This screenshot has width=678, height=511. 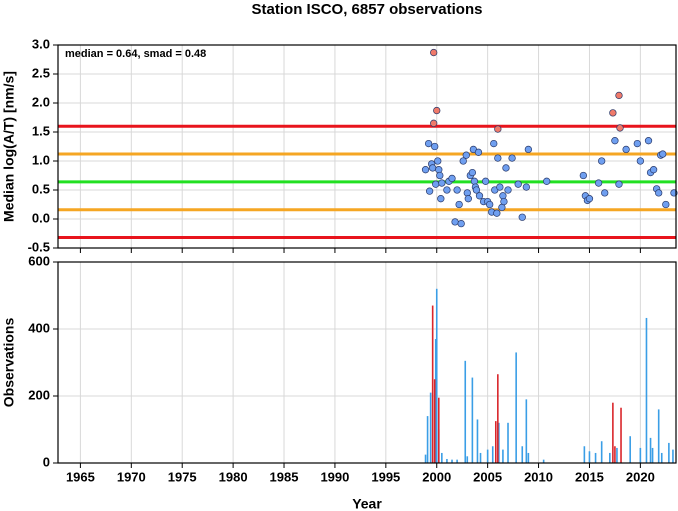 I want to click on y-tick-label: 3.0, so click(x=41, y=43).